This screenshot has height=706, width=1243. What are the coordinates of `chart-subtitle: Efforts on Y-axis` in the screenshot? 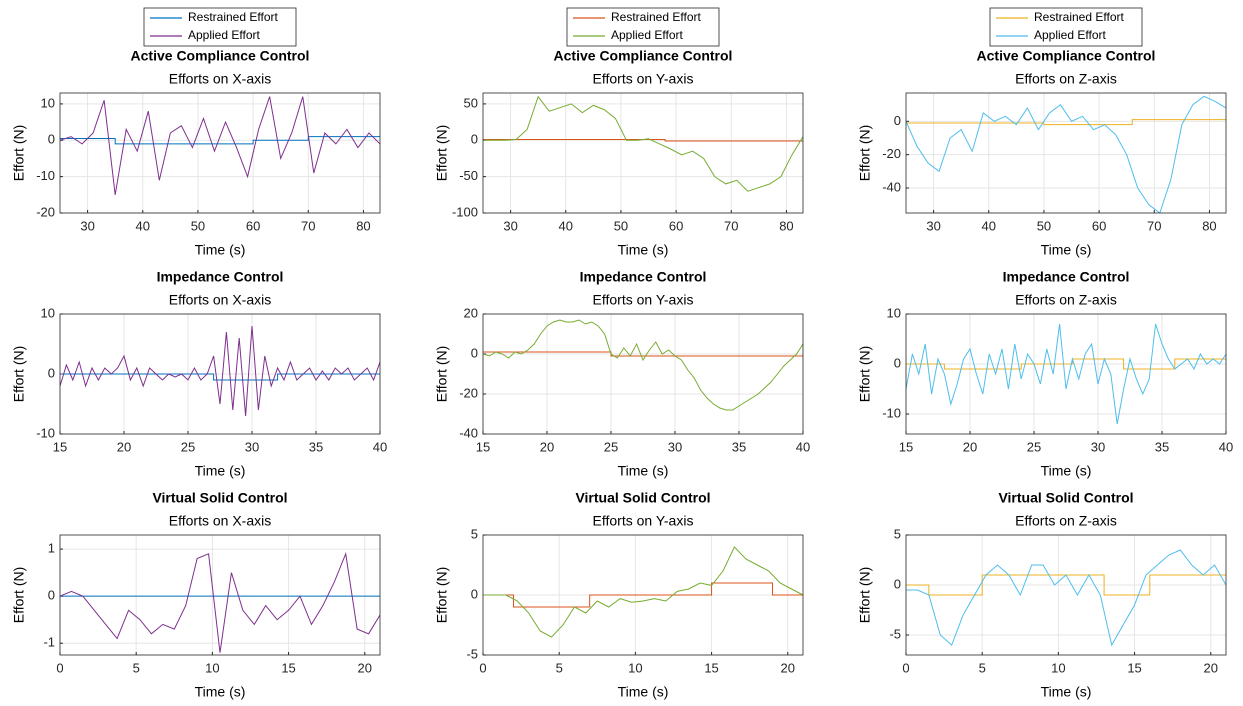 It's located at (643, 79).